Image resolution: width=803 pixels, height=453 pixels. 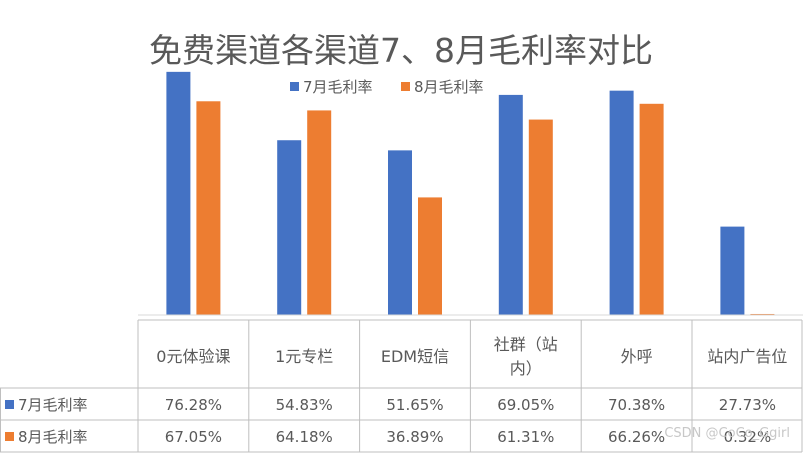 What do you see at coordinates (525, 405) in the screenshot?
I see `table-value-s1-4: 69.05%` at bounding box center [525, 405].